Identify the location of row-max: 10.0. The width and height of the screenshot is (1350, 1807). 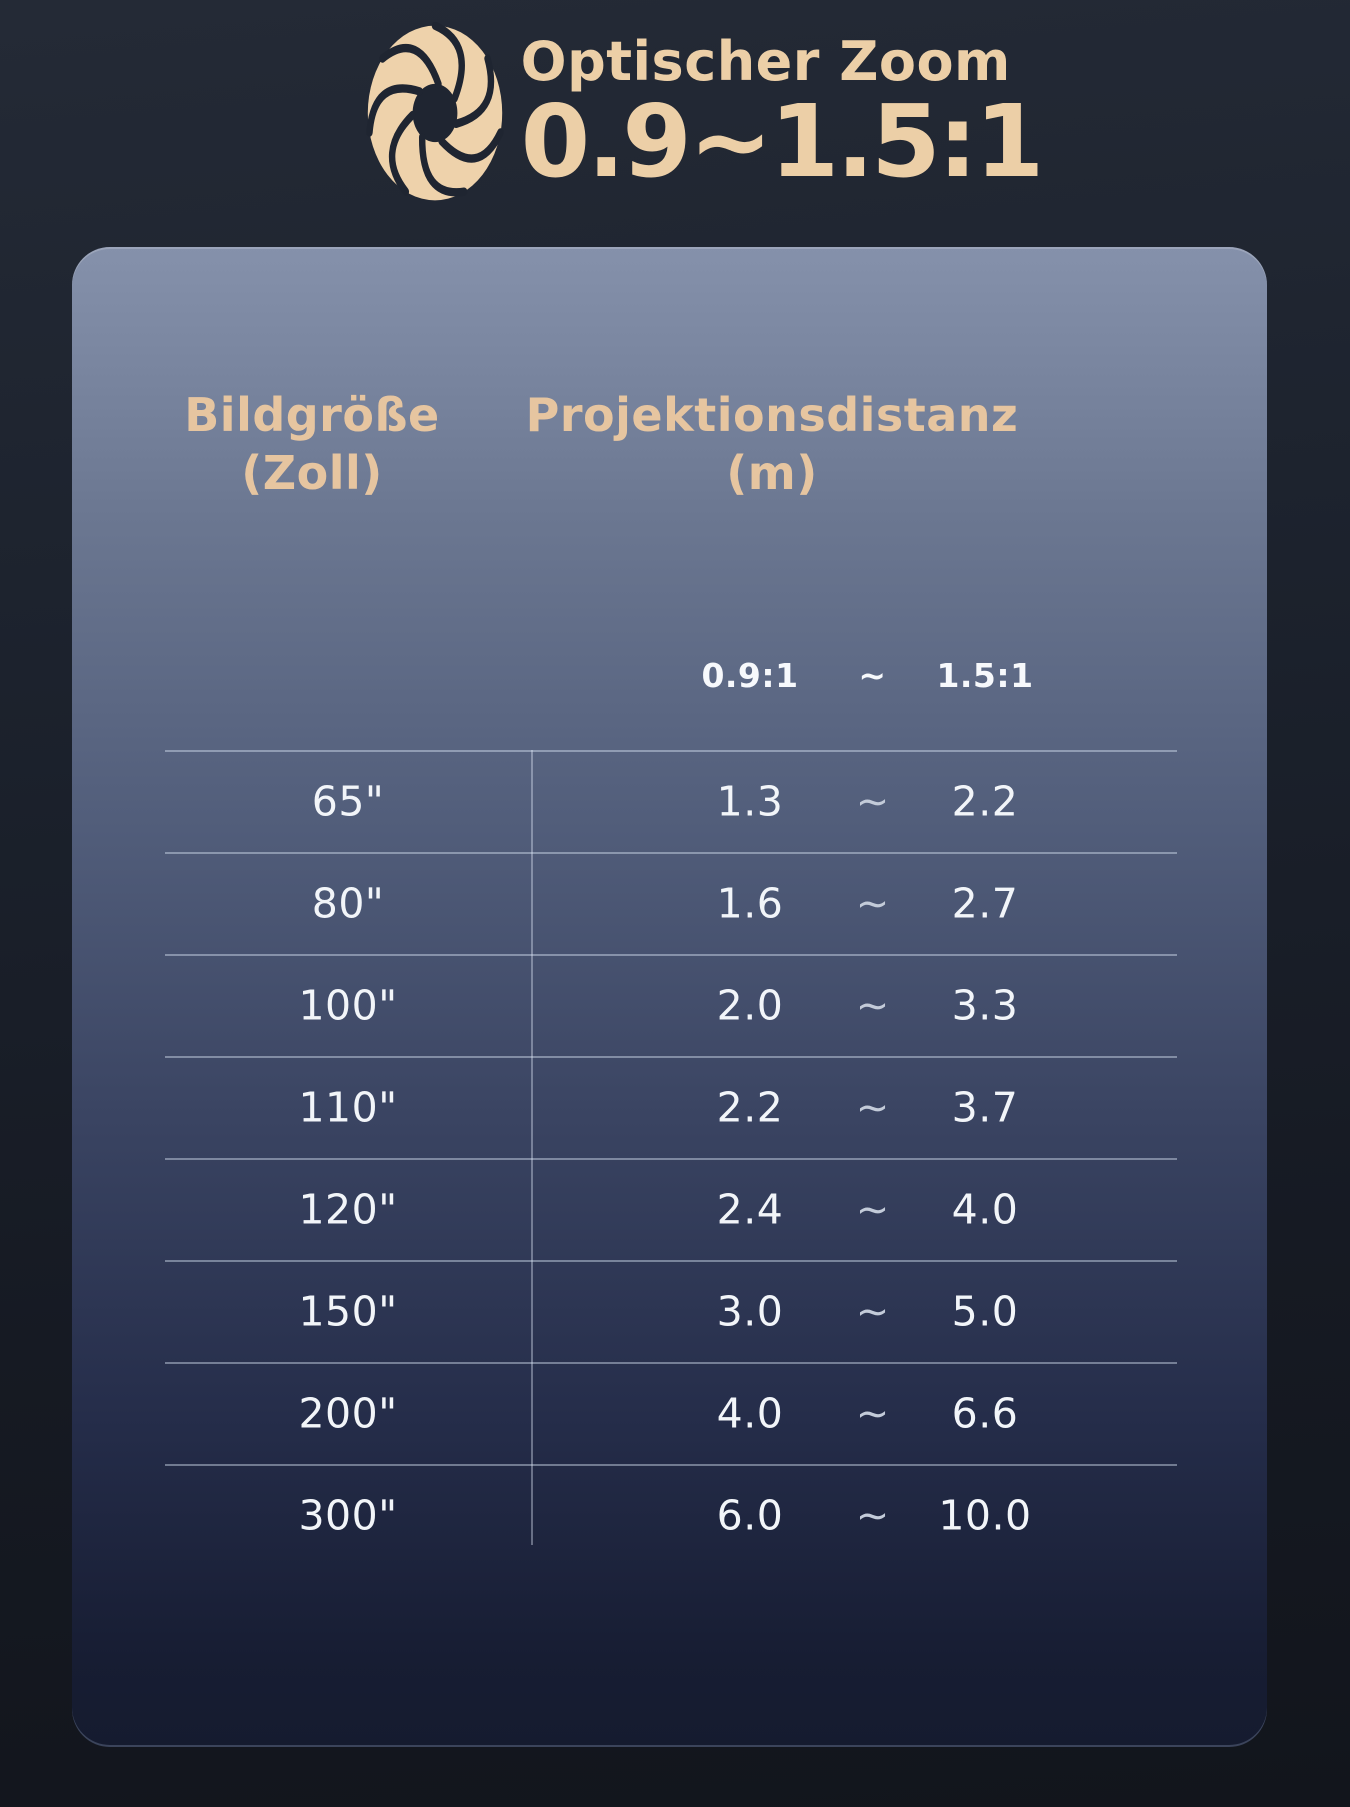
(985, 1515).